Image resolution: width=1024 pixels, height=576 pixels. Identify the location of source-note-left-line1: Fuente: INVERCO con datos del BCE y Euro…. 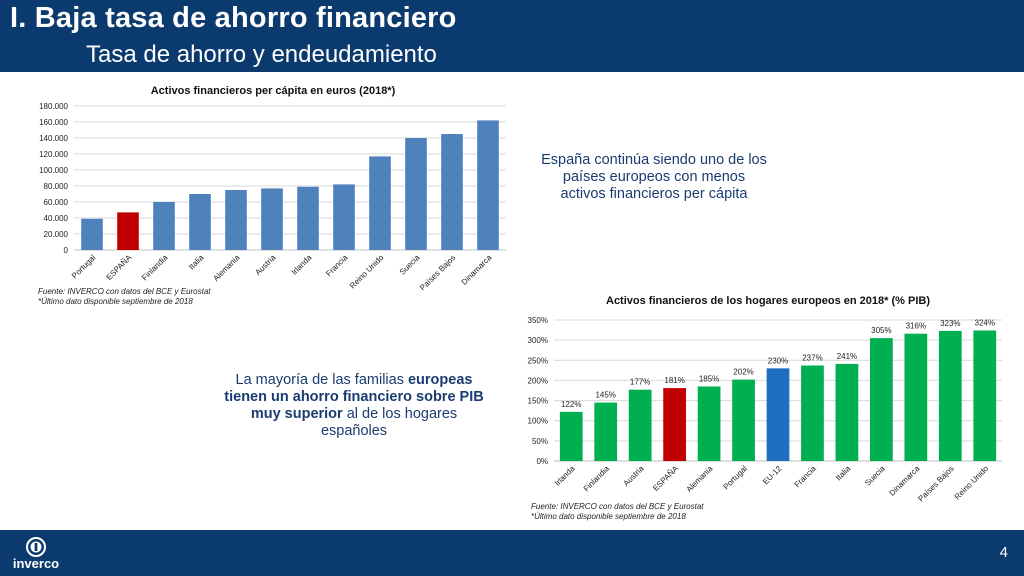
(124, 291).